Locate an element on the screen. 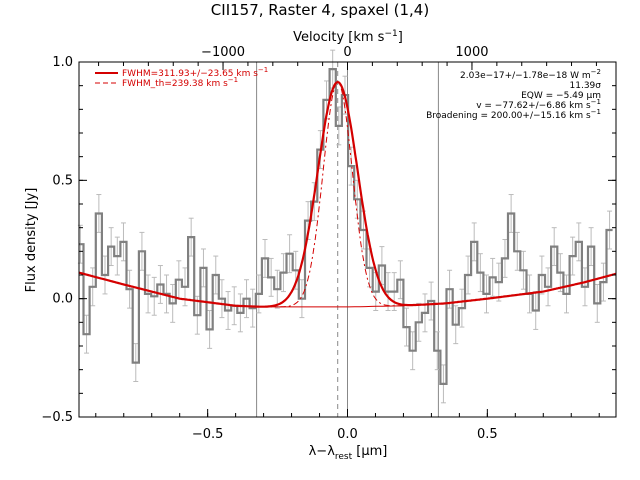 This screenshot has height=480, width=640. y-tick-label: 0.0 is located at coordinates (62, 299).